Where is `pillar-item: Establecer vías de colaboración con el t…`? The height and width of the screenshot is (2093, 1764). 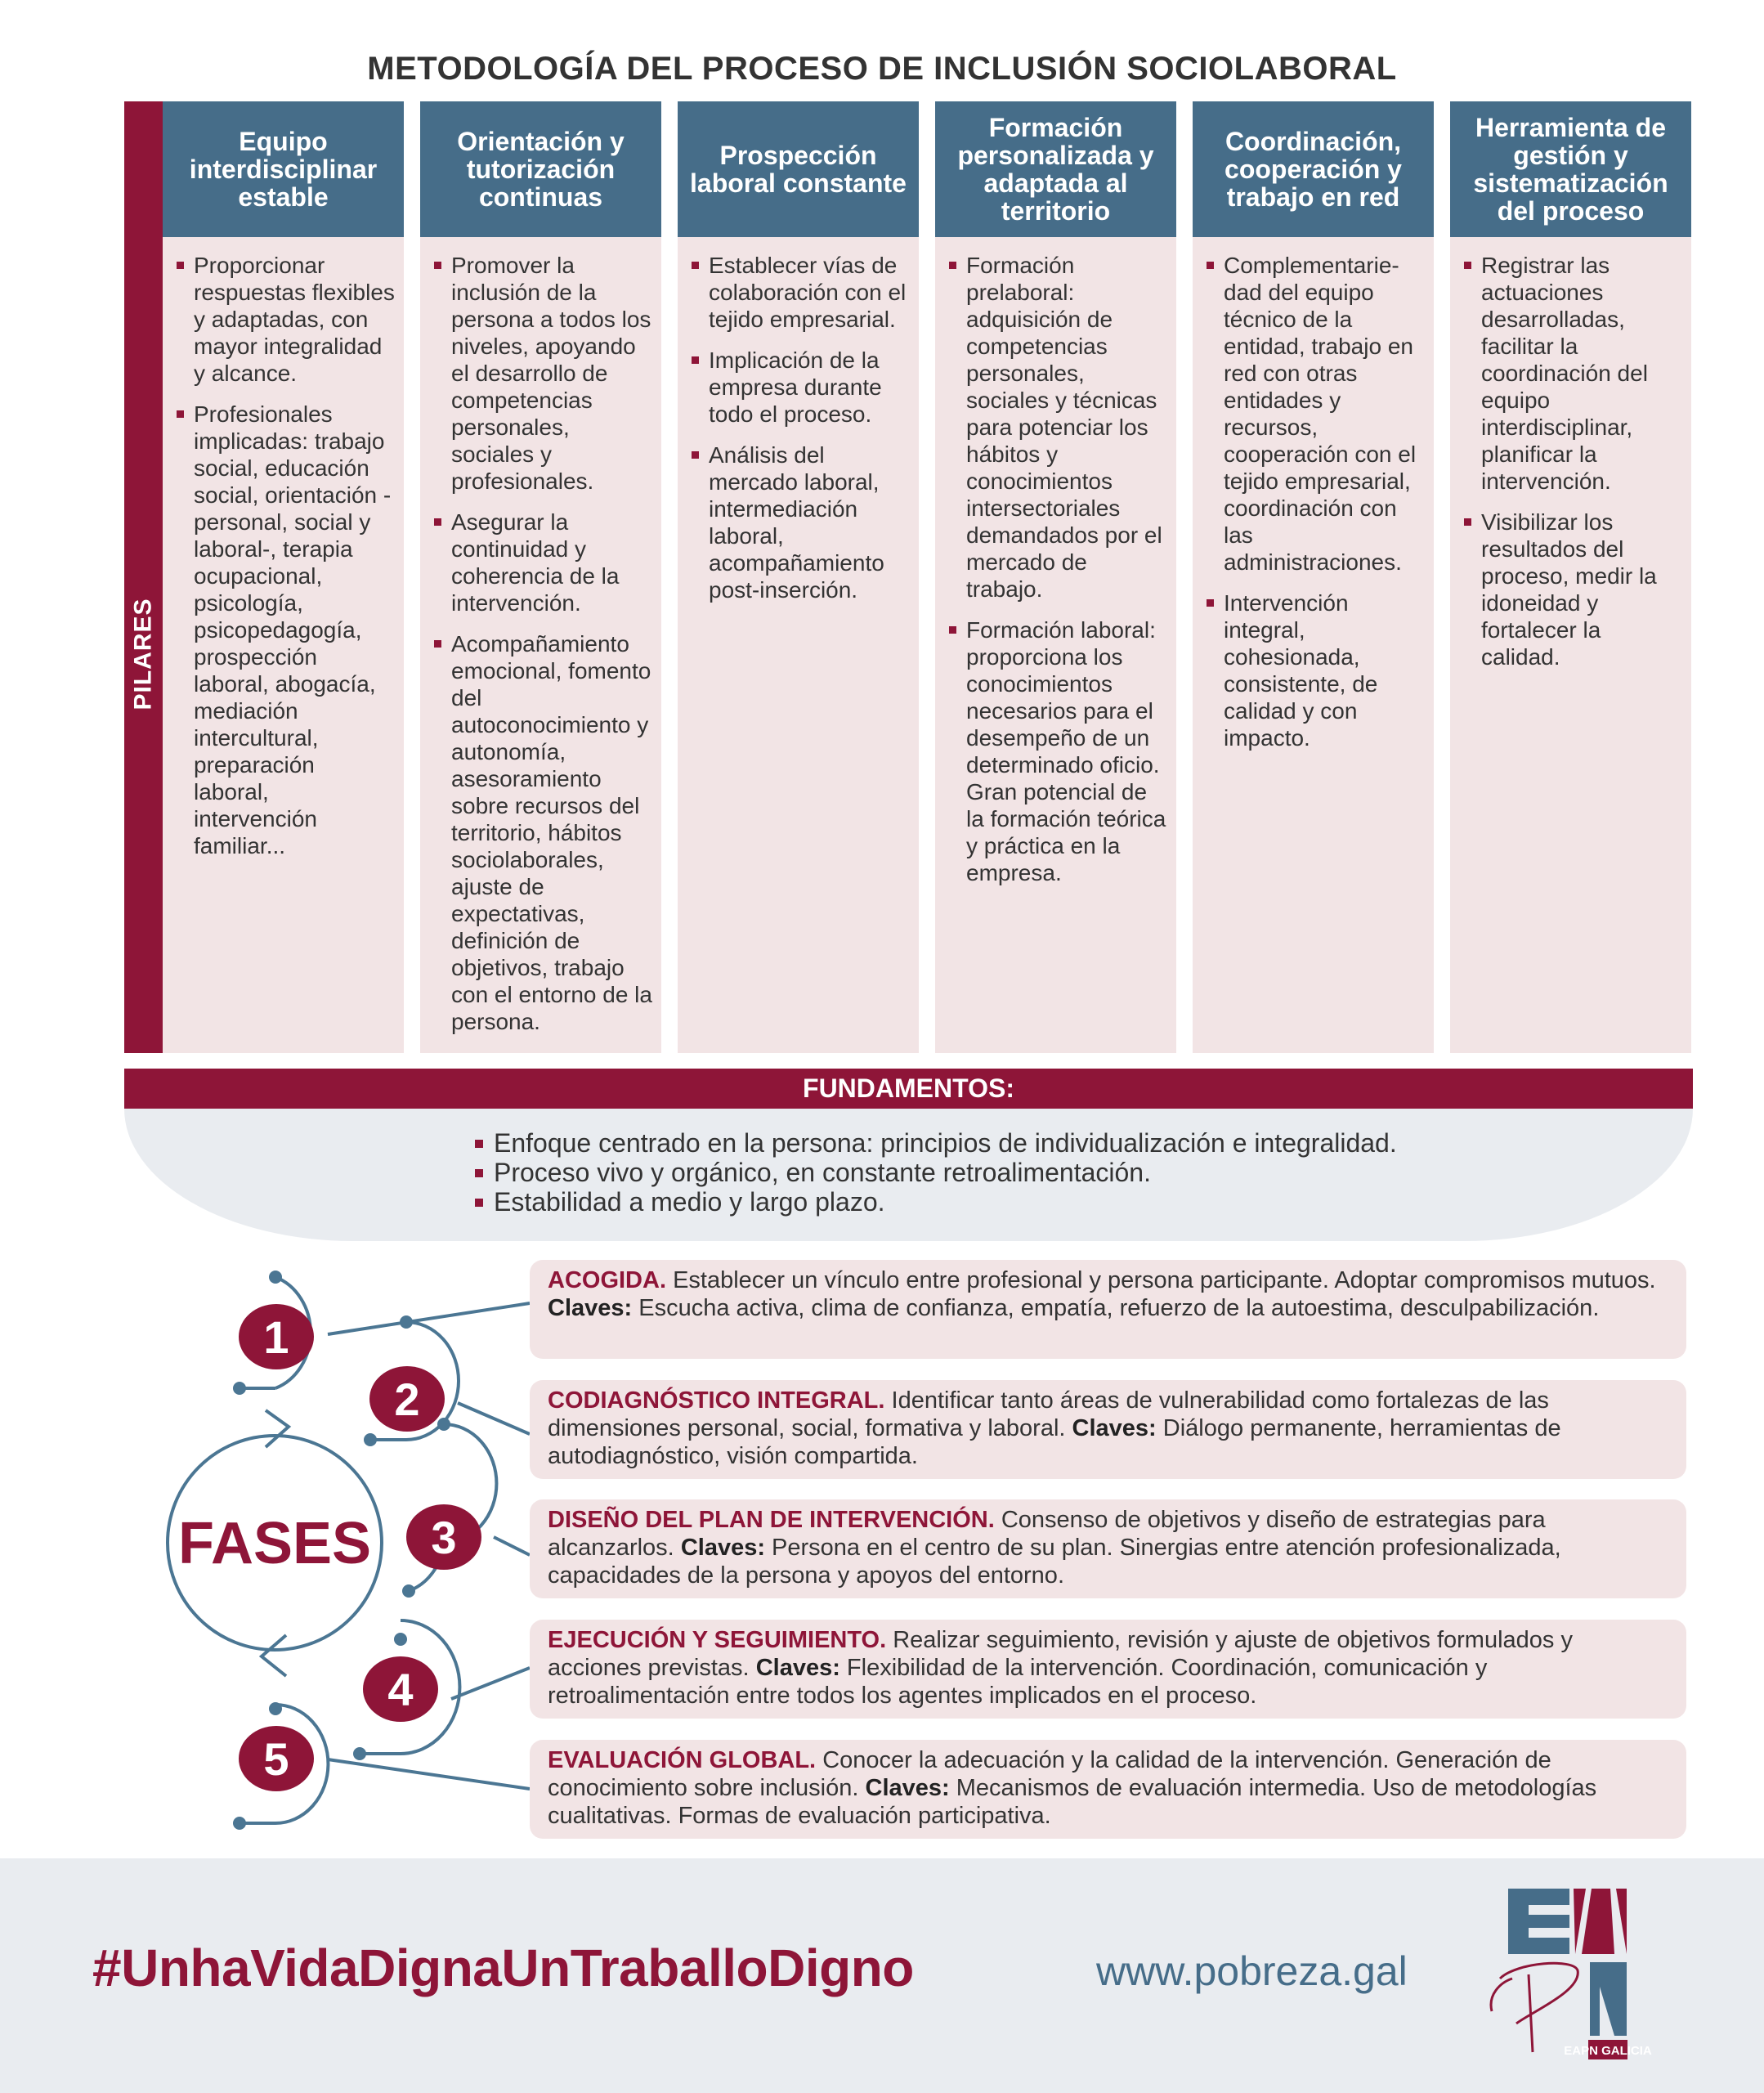
pillar-item: Establecer vías de colaboración con el t… is located at coordinates (801, 293).